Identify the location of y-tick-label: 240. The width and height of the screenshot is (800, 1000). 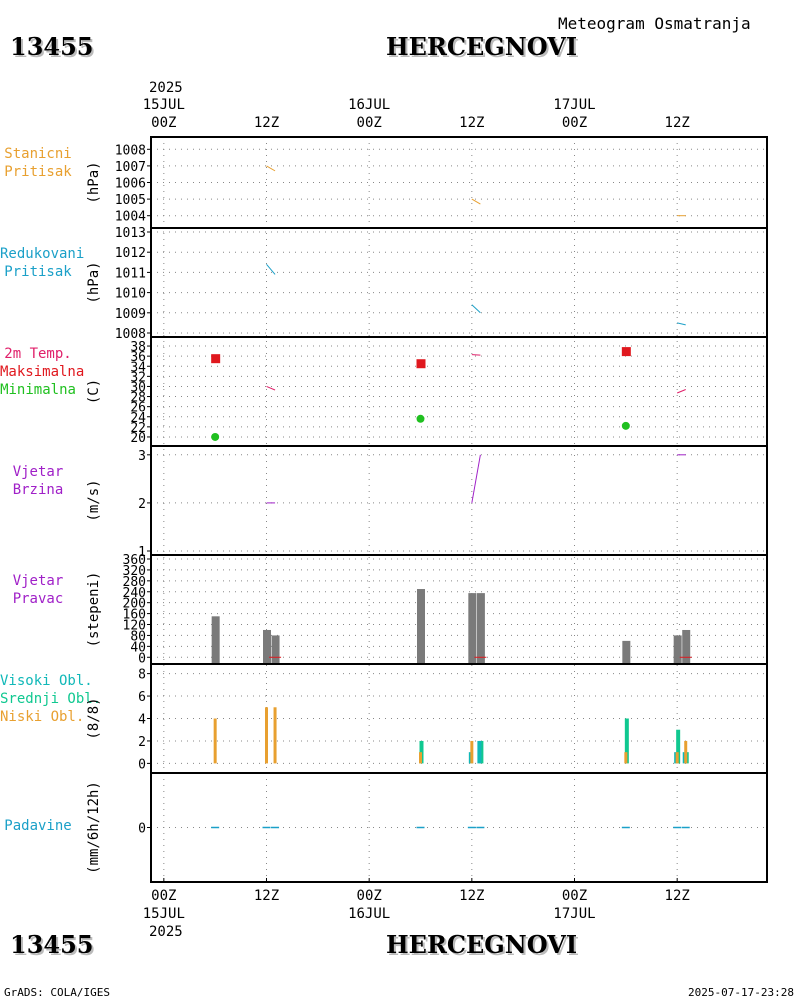
(134, 593).